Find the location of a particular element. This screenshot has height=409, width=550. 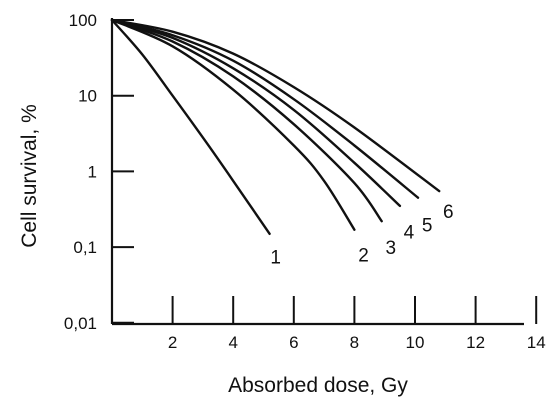

x-tick-label: 14 is located at coordinates (536, 342).